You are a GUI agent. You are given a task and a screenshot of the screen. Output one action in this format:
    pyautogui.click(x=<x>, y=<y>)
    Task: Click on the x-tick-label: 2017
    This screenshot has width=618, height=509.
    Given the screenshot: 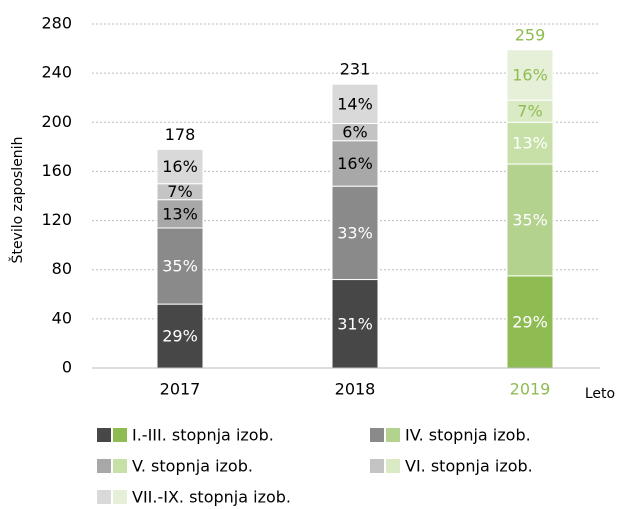 What is the action you would take?
    pyautogui.click(x=180, y=389)
    